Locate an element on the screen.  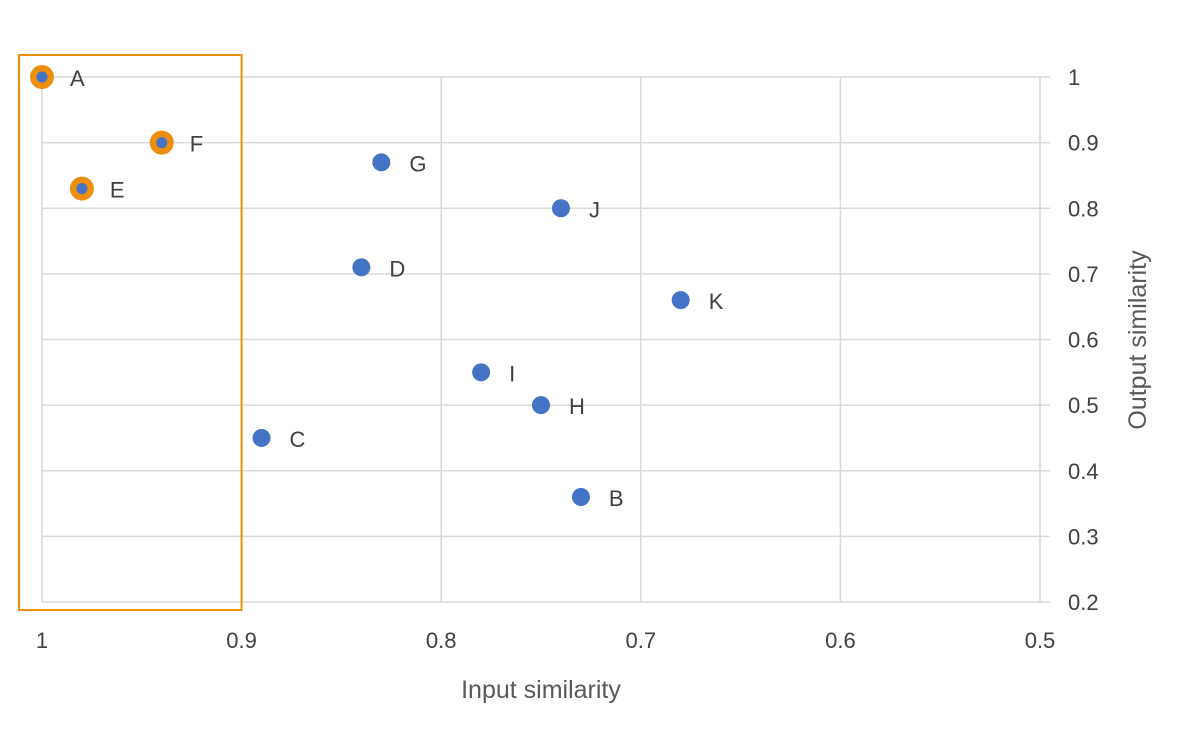
y-axis-ticks: 1 0.9 0.8 0.7 0.6 0.5 0.4 0.3 0.2 is located at coordinates (1083, 340).